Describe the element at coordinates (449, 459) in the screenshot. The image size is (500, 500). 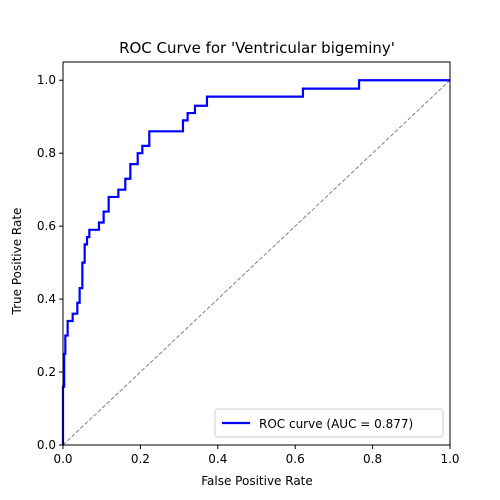
I see `x-tick-label: 1.0` at that location.